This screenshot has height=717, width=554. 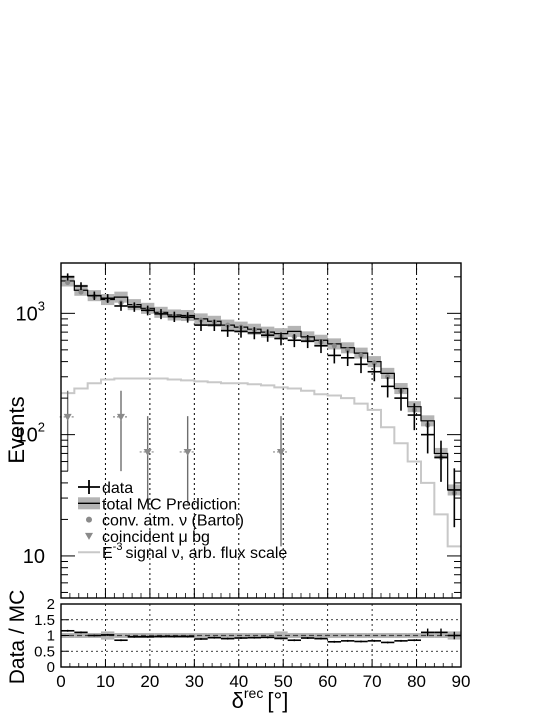 What do you see at coordinates (238, 681) in the screenshot?
I see `x-tick-label: 40` at bounding box center [238, 681].